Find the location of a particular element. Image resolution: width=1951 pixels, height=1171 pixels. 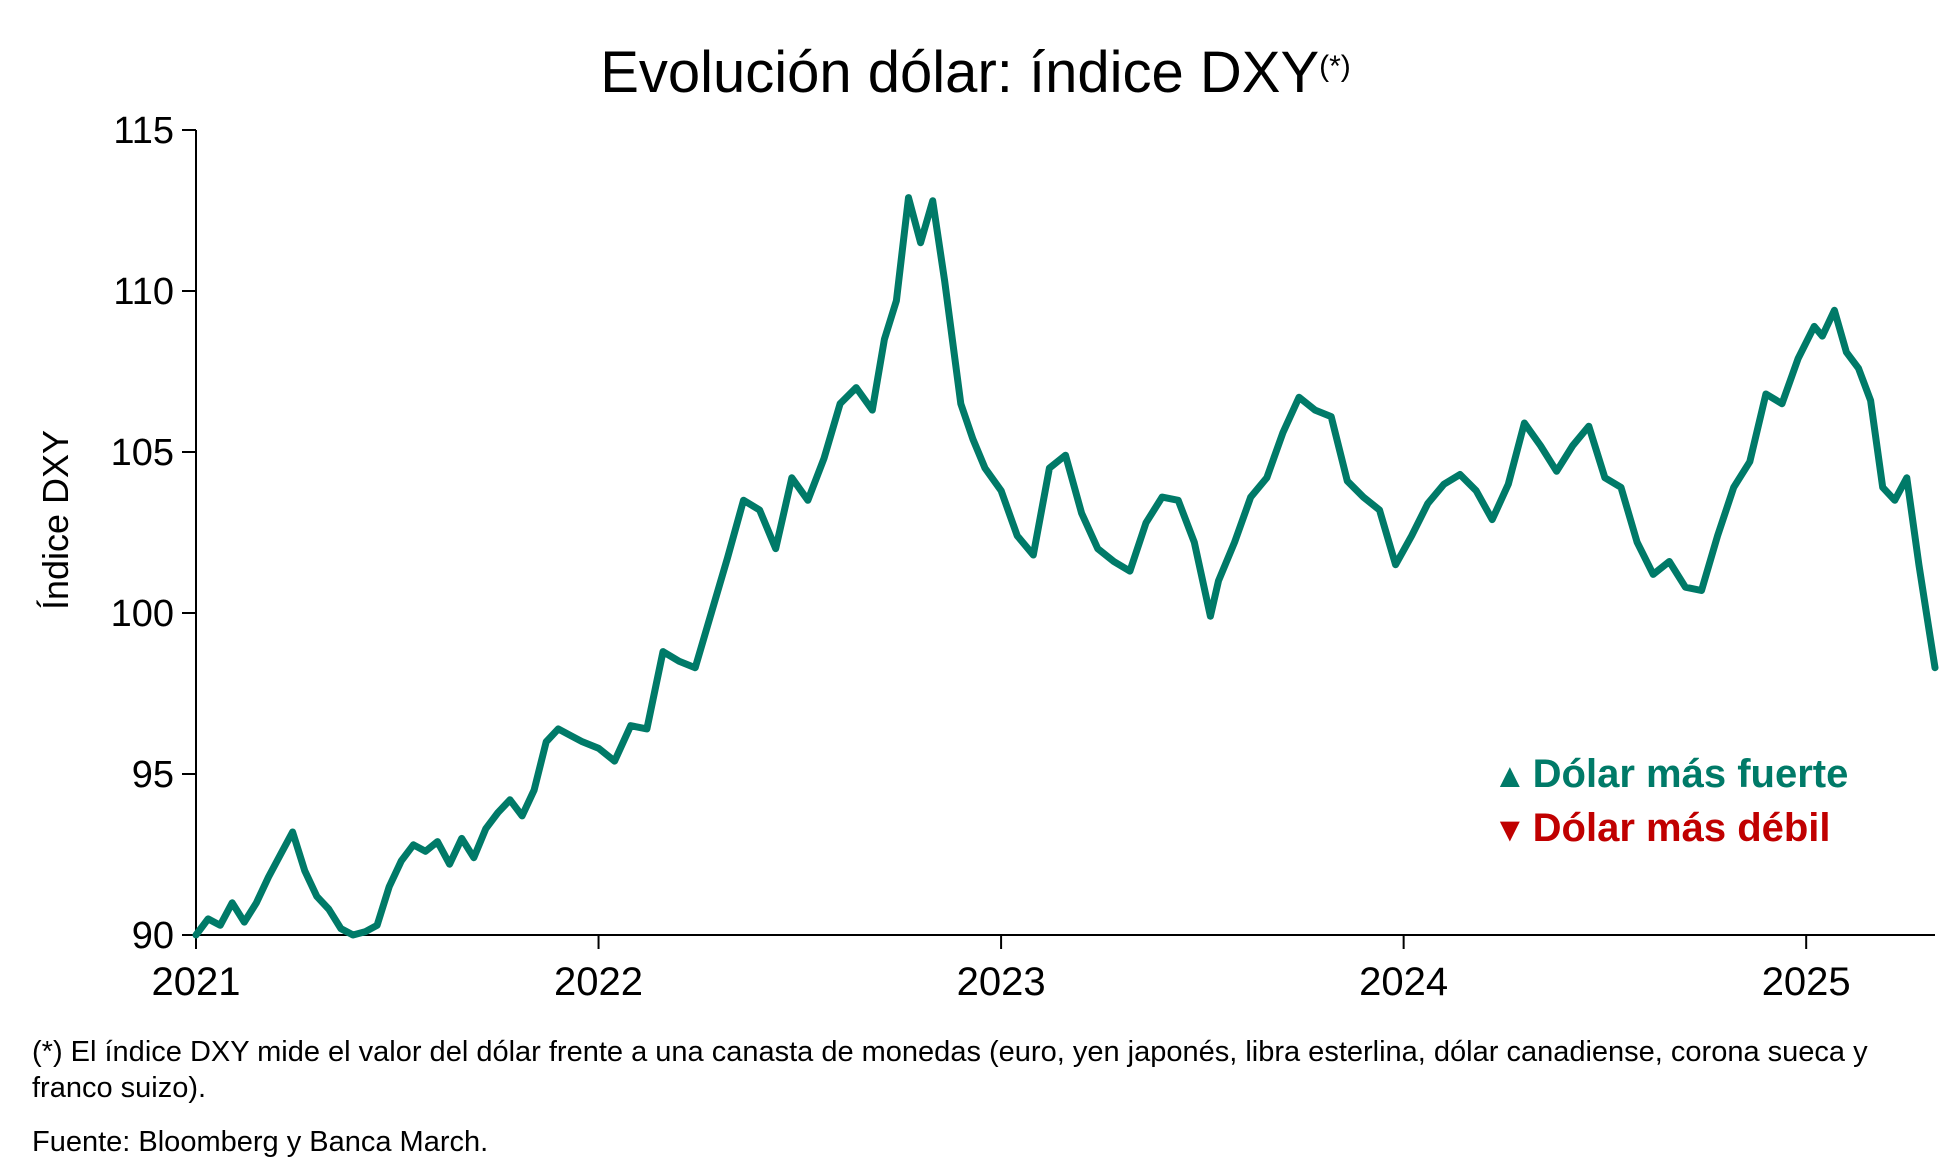

x-tick-label: 2025 is located at coordinates (1806, 982).